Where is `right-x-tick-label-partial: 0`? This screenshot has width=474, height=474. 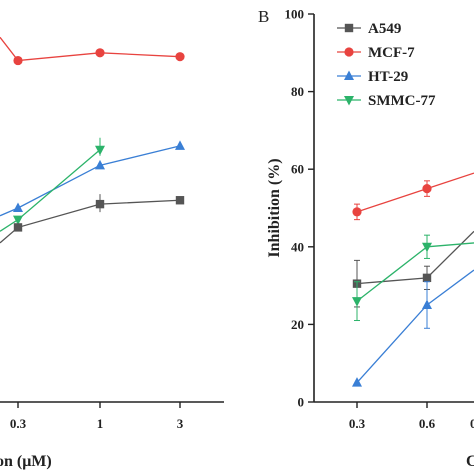
right-x-tick-label-partial: 0 is located at coordinates (472, 423).